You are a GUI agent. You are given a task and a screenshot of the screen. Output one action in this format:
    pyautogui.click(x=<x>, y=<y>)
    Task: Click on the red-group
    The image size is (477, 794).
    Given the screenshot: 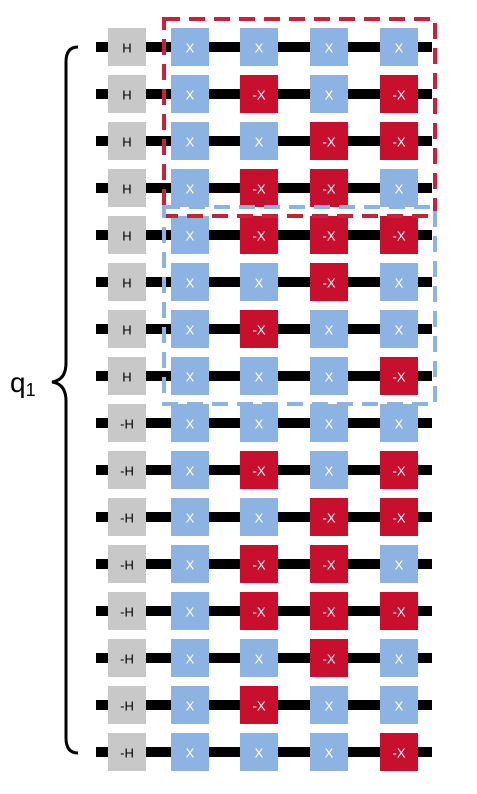 What is the action you would take?
    pyautogui.click(x=299, y=117)
    